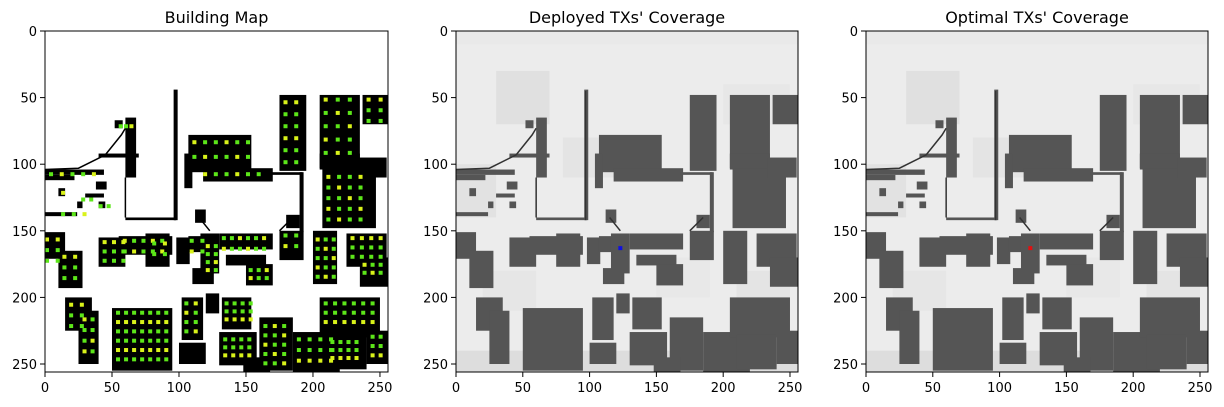 The height and width of the screenshot is (407, 1224). I want to click on x-tick-label: 50, so click(112, 388).